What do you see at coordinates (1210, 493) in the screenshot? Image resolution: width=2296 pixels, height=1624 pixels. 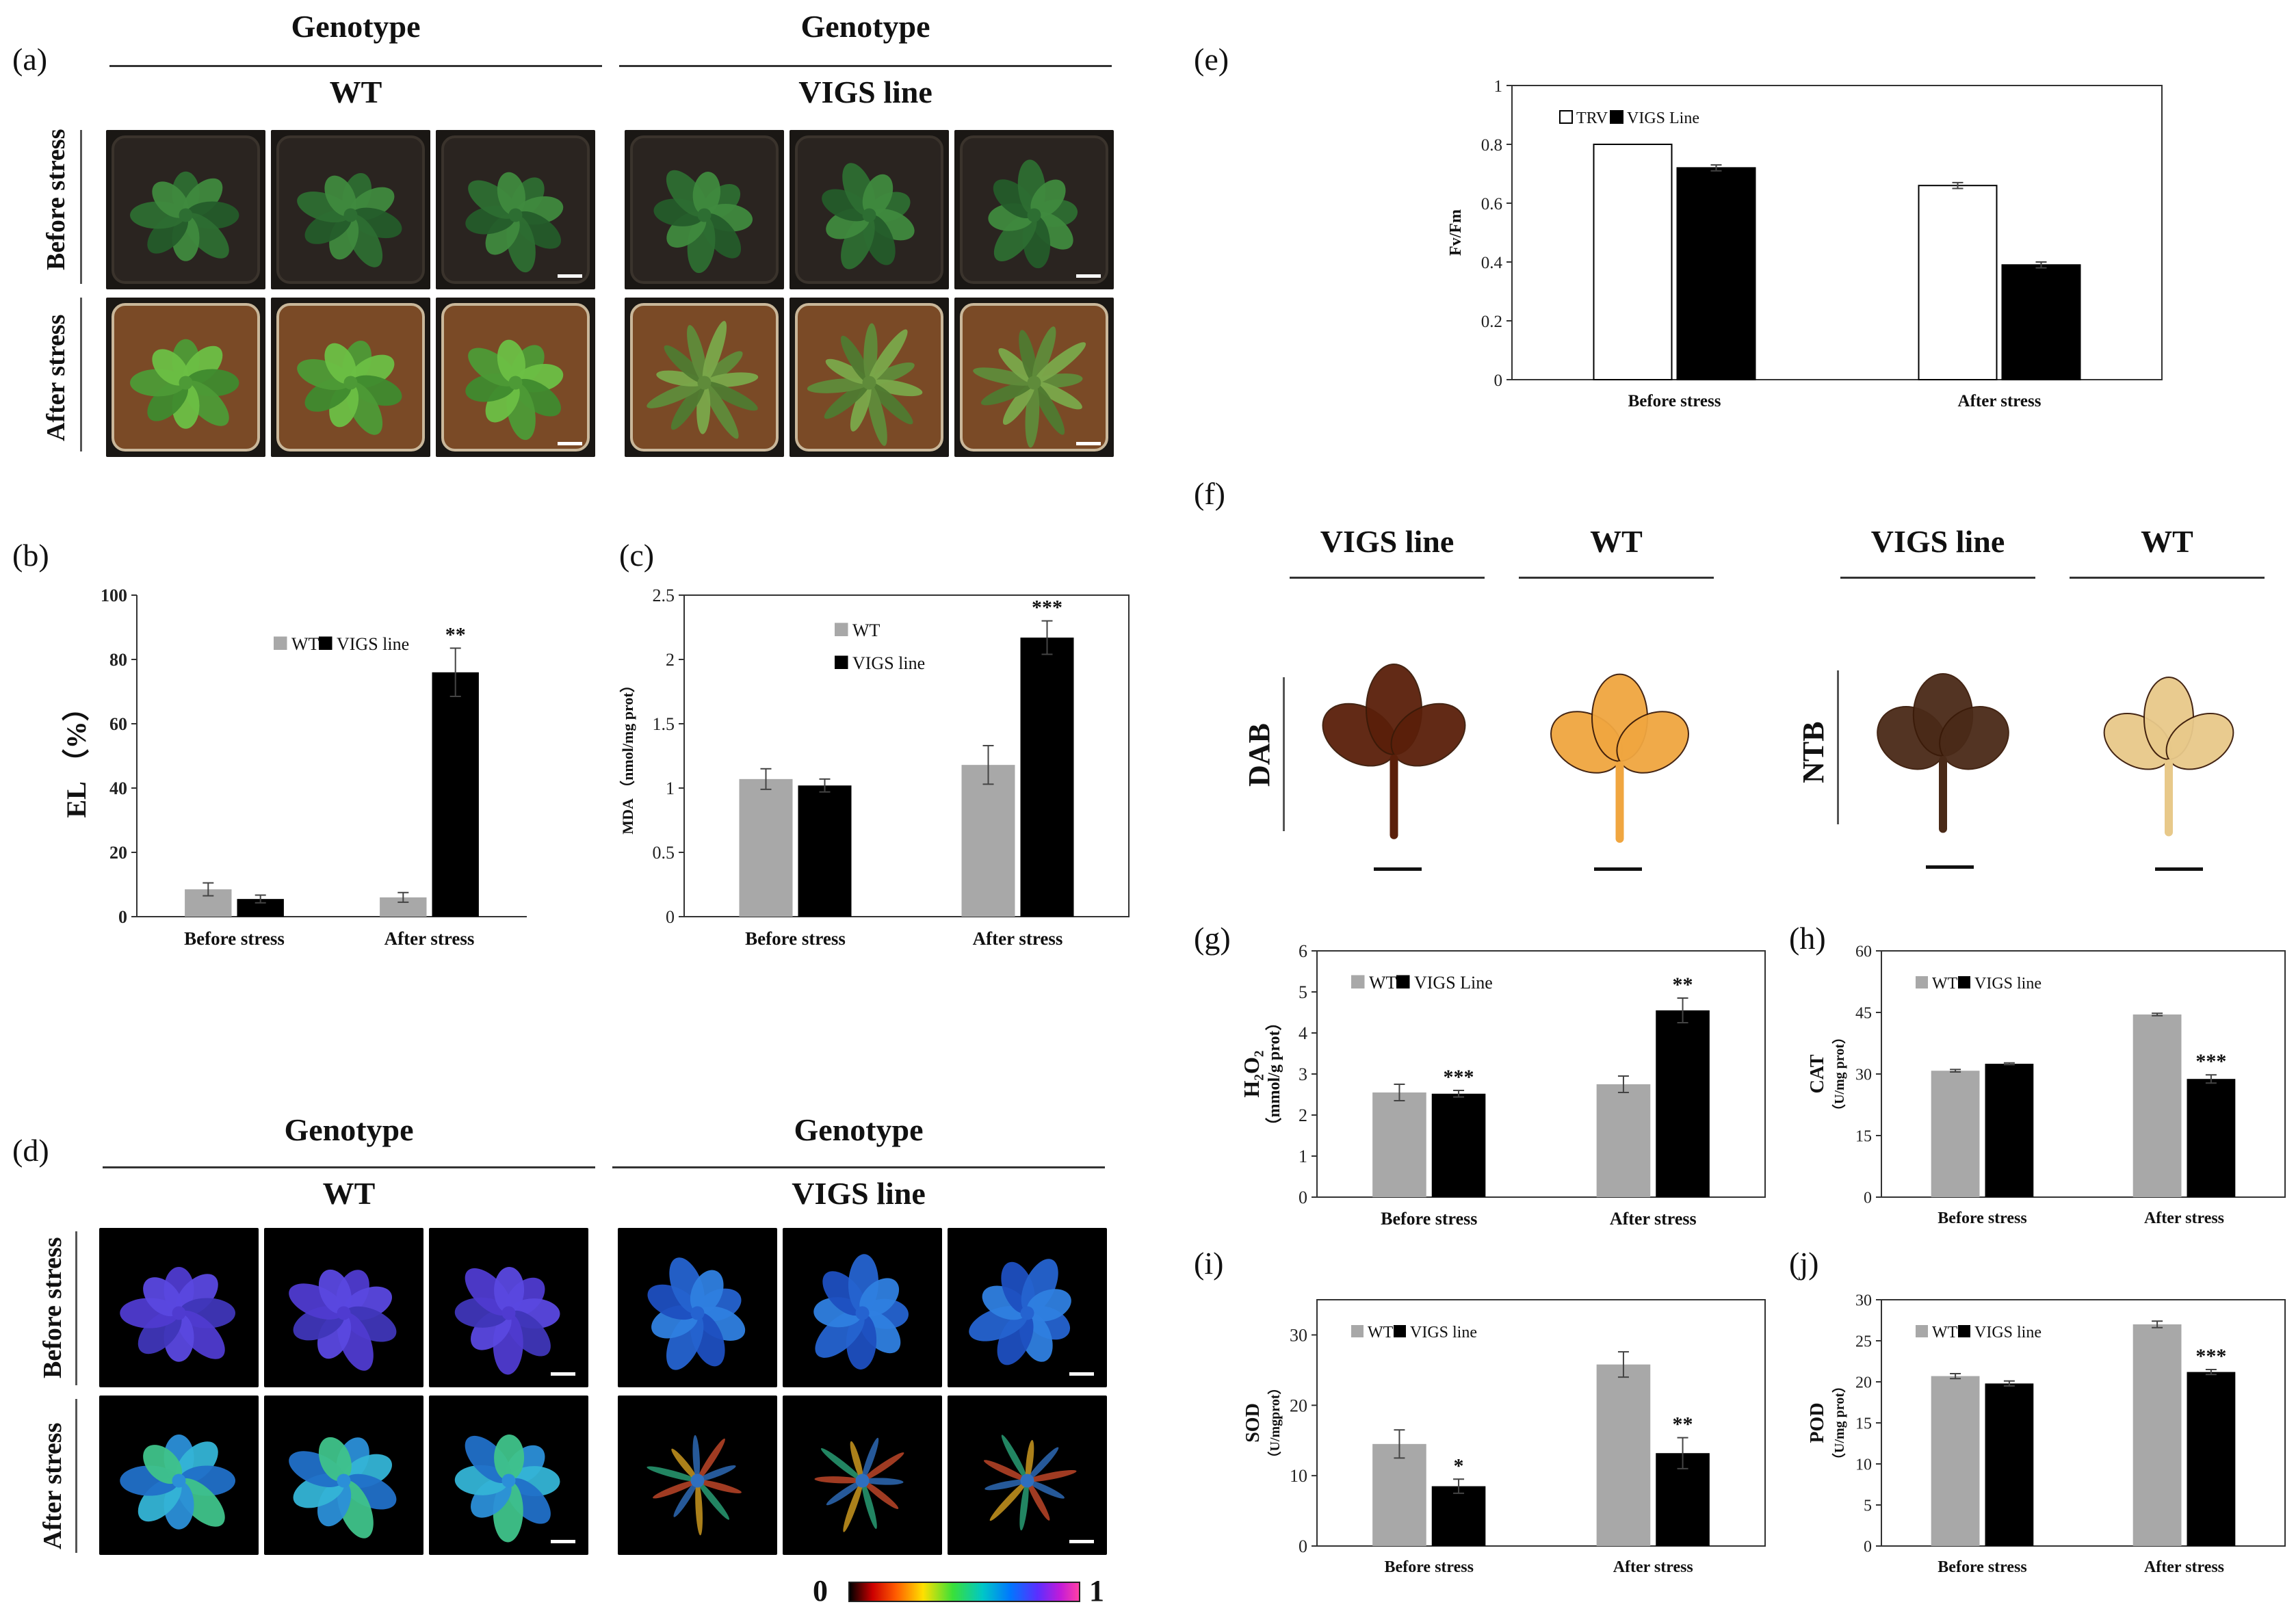 I see `panel-label-f: (f)` at bounding box center [1210, 493].